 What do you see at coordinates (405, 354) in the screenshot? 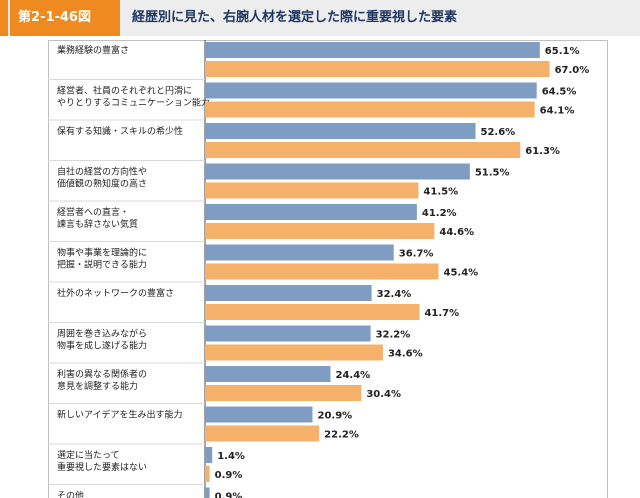
I see `data-label: 34.6%` at bounding box center [405, 354].